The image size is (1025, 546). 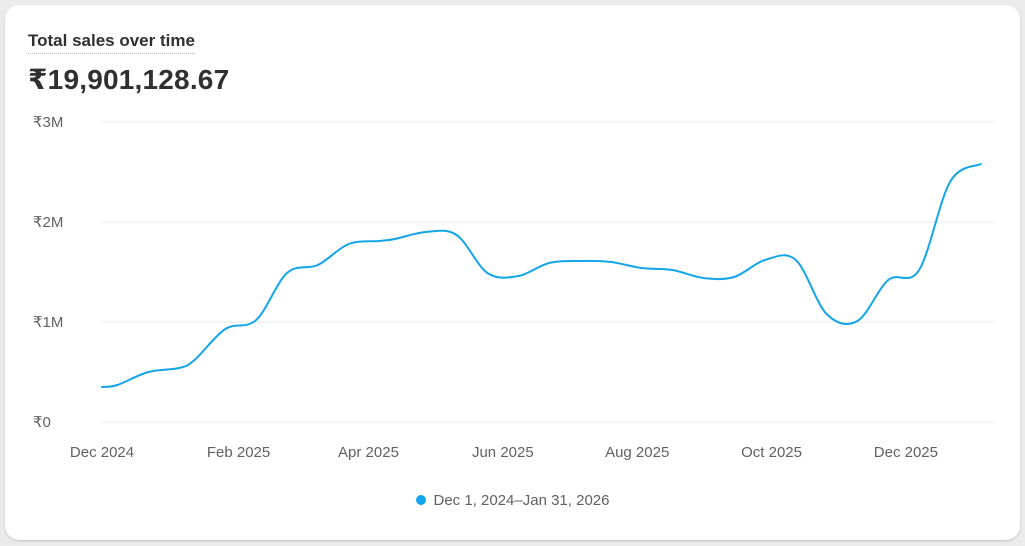 I want to click on x-tick-label: Dec 2024, so click(x=102, y=452).